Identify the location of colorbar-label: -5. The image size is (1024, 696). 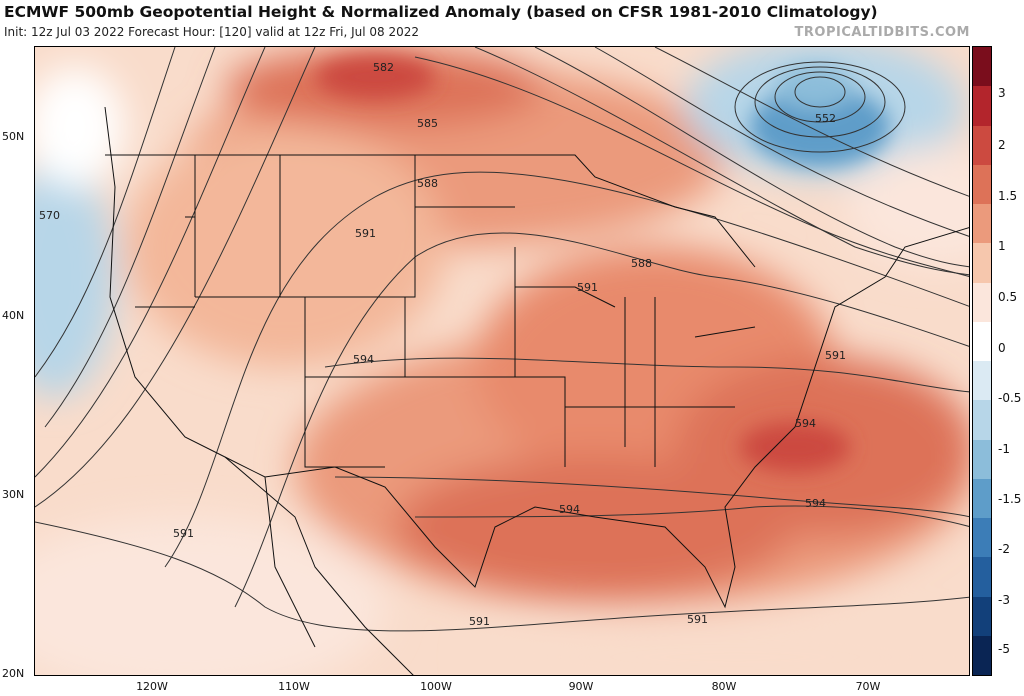
(1004, 649).